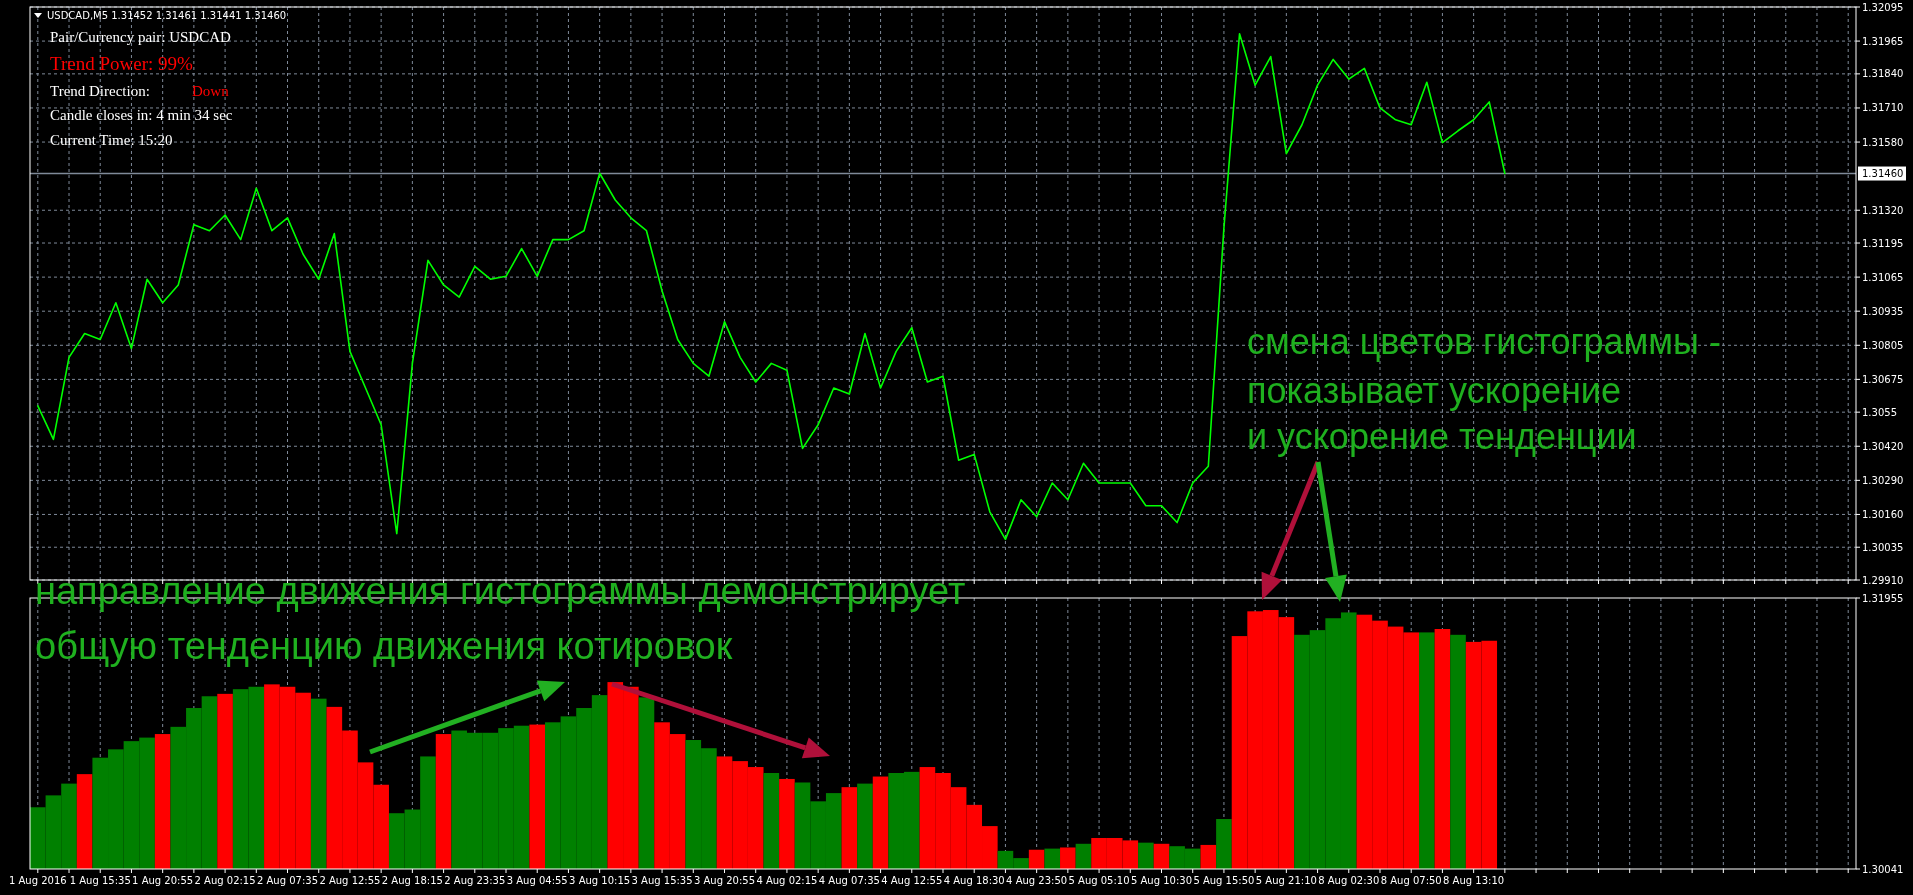  What do you see at coordinates (100, 880) in the screenshot?
I see `x-tick-label: 1 Aug 15:35` at bounding box center [100, 880].